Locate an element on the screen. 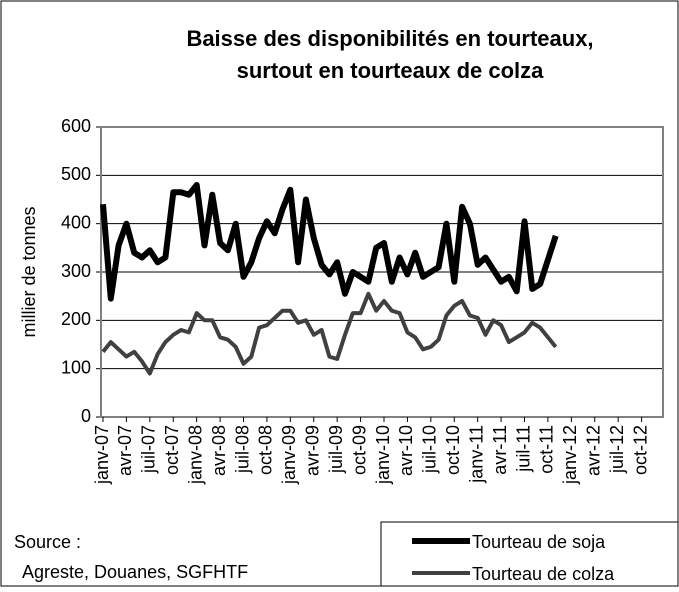 Image resolution: width=679 pixels, height=592 pixels. legend is located at coordinates (529, 554).